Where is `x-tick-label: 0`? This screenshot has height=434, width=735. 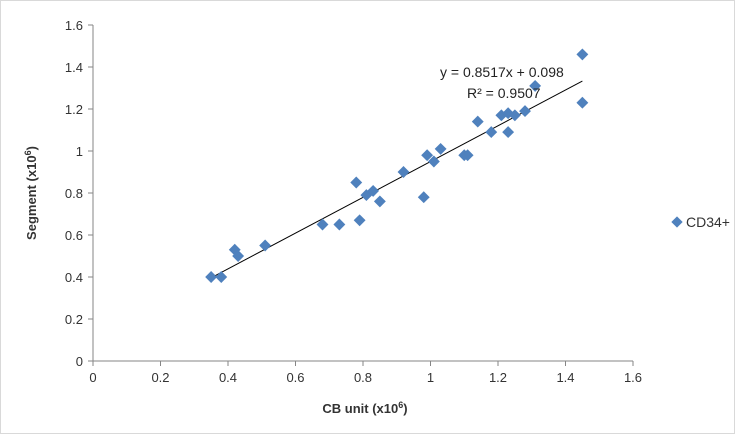 x-tick-label: 0 is located at coordinates (92, 377).